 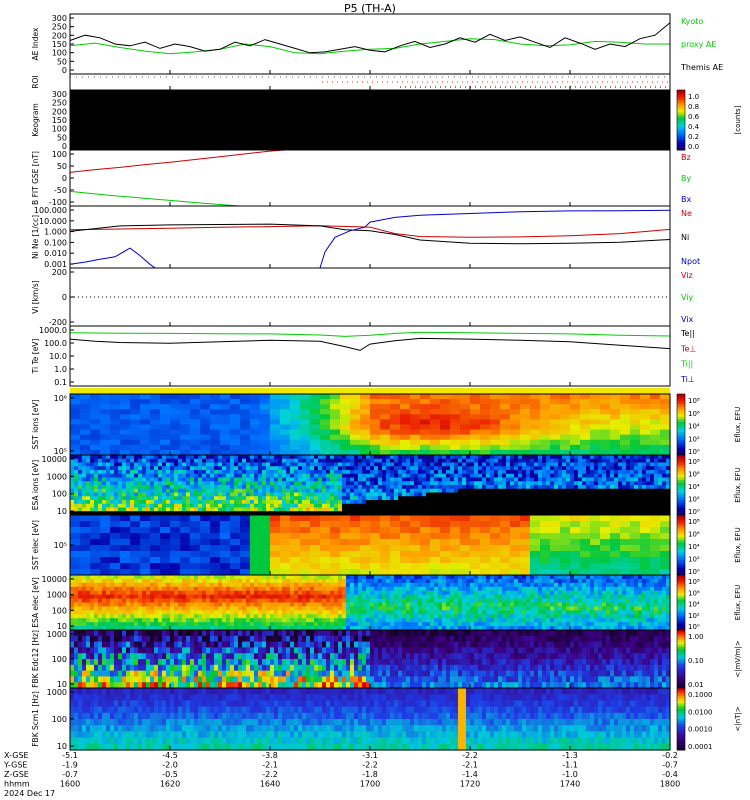 I want to click on density-ytick-label: 0.100, so click(x=55, y=242).